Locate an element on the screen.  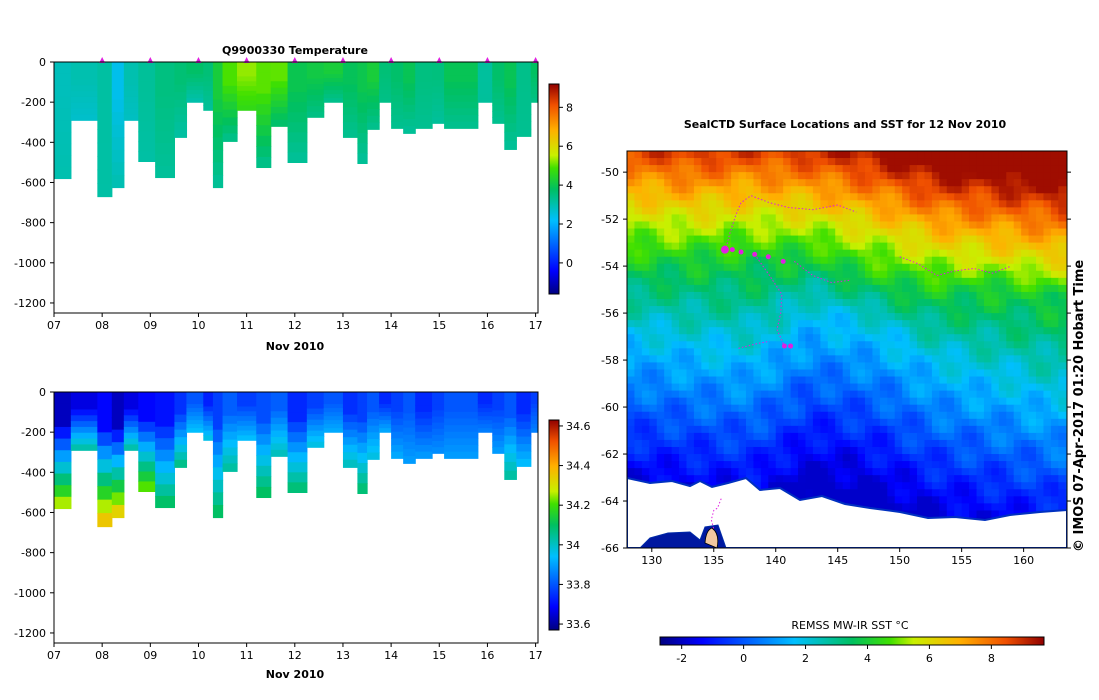
colorbar-tick-label: 4 is located at coordinates (569, 185).